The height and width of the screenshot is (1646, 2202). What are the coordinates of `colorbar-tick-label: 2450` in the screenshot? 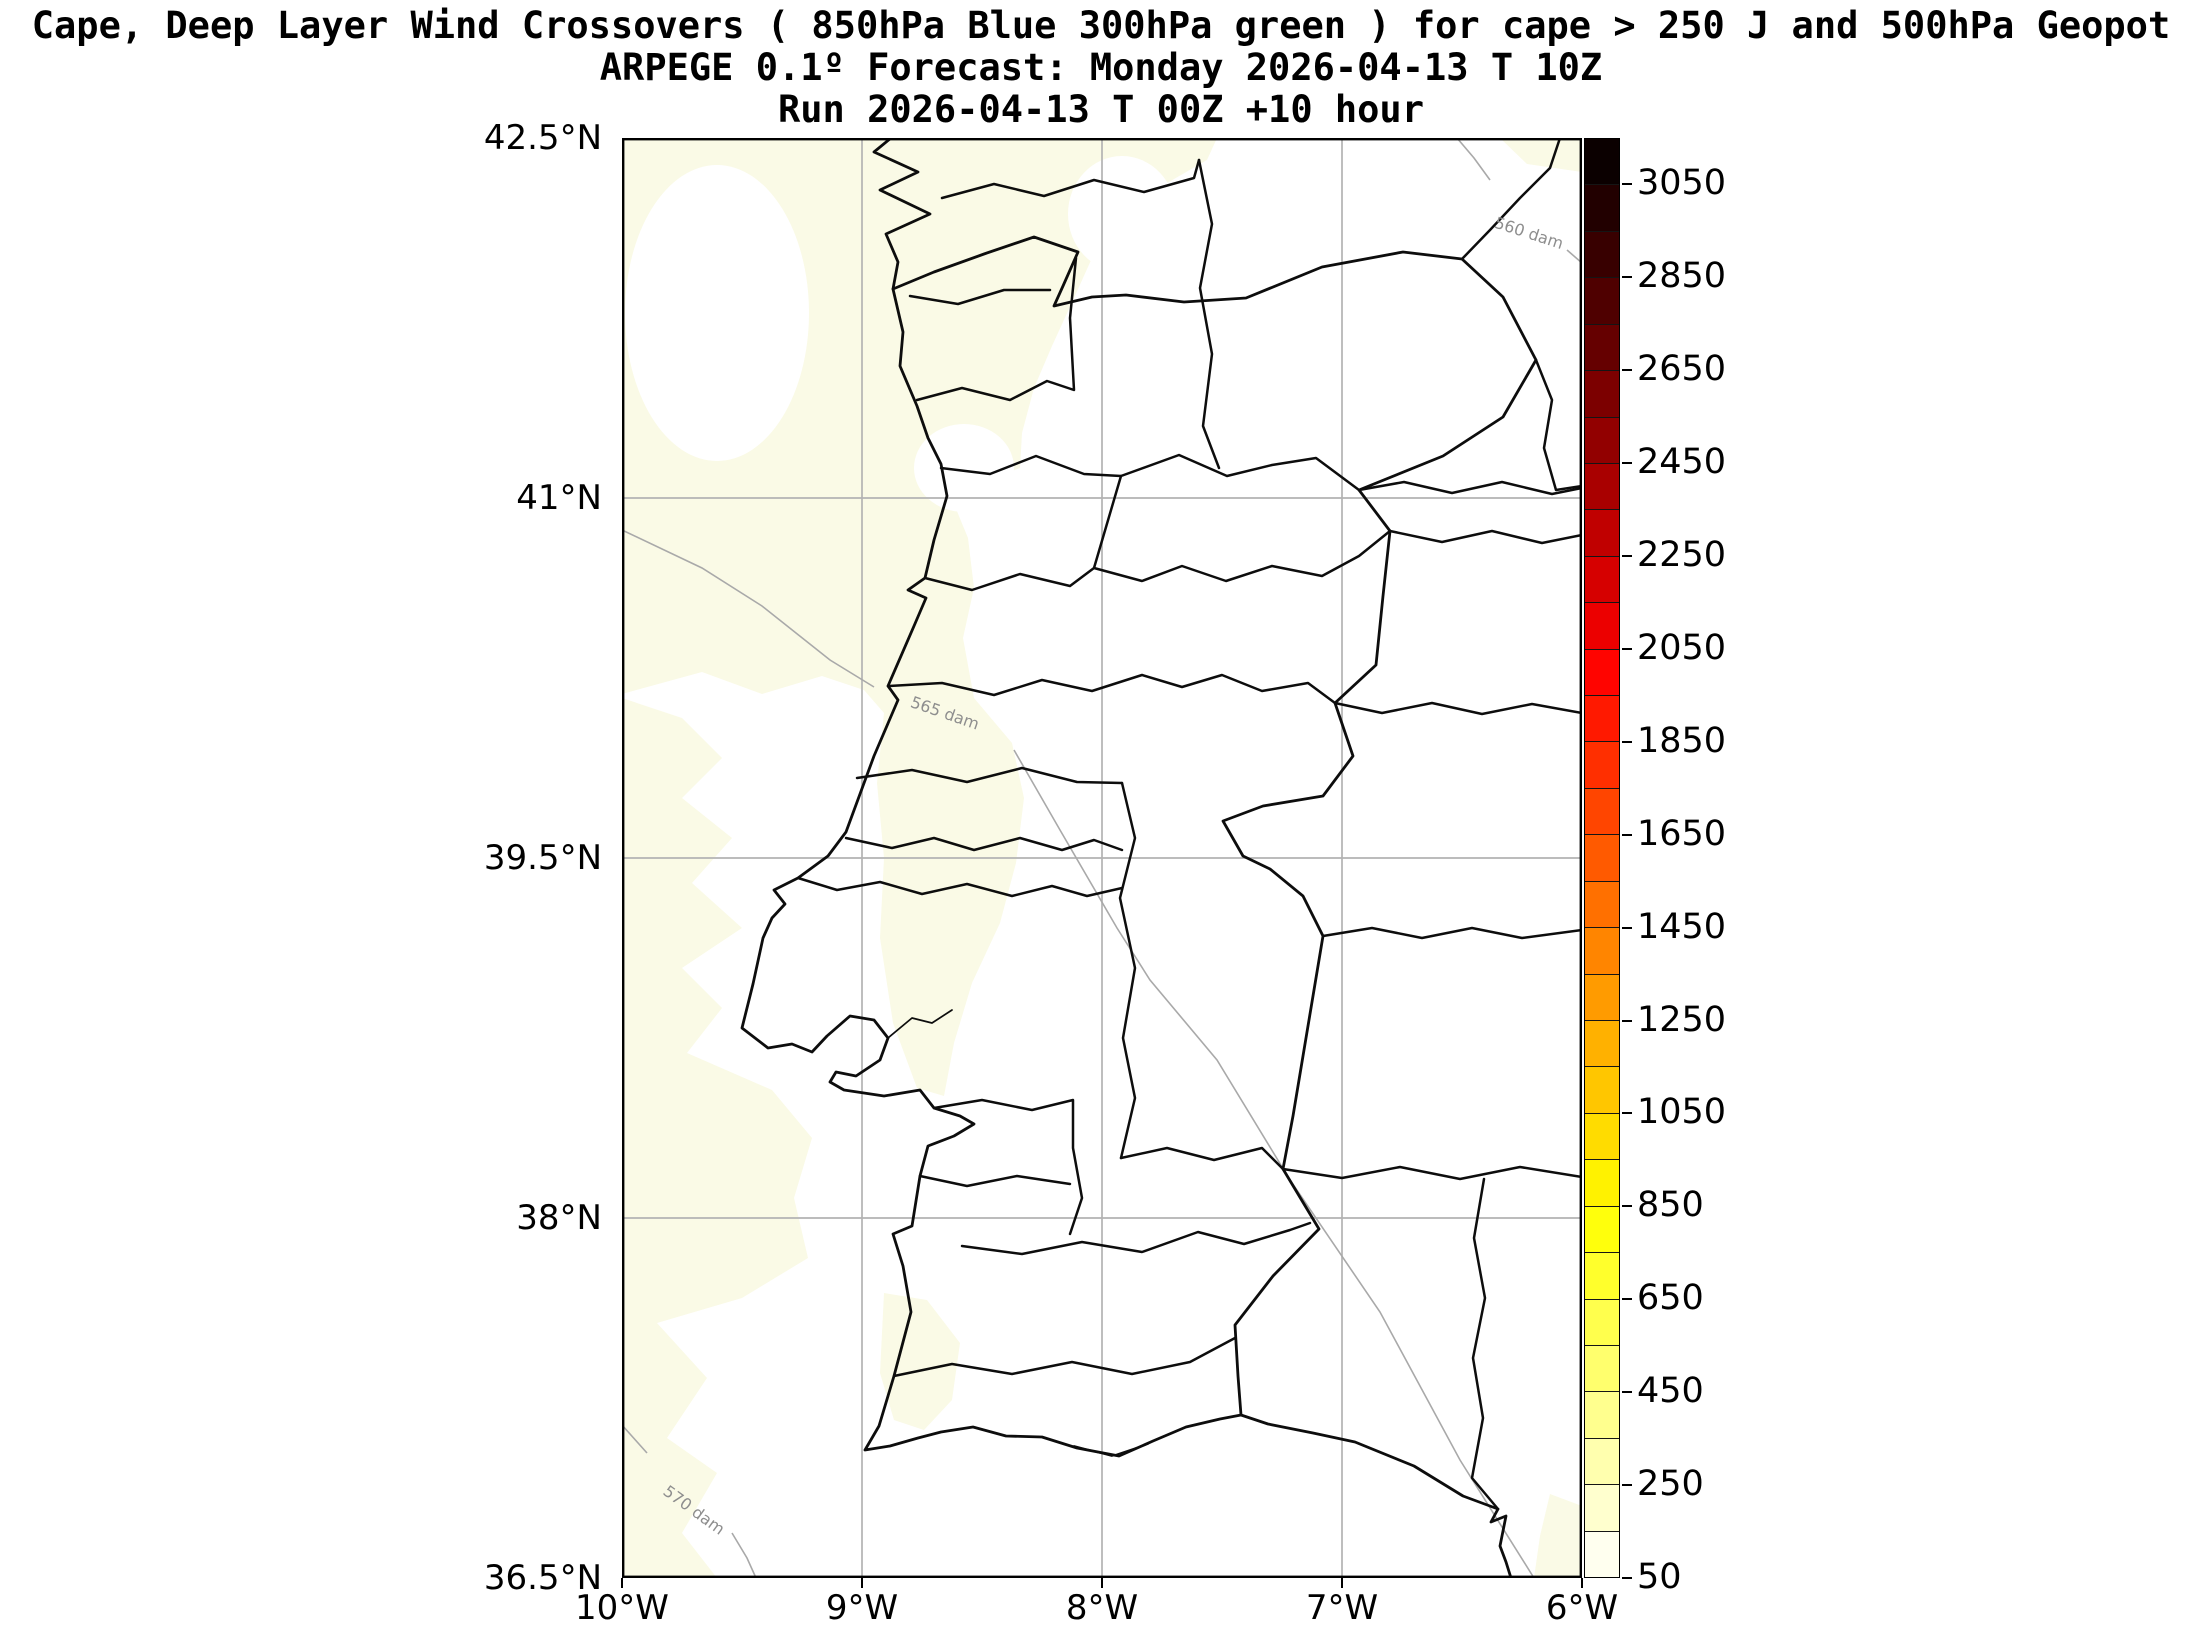 It's located at (1682, 462).